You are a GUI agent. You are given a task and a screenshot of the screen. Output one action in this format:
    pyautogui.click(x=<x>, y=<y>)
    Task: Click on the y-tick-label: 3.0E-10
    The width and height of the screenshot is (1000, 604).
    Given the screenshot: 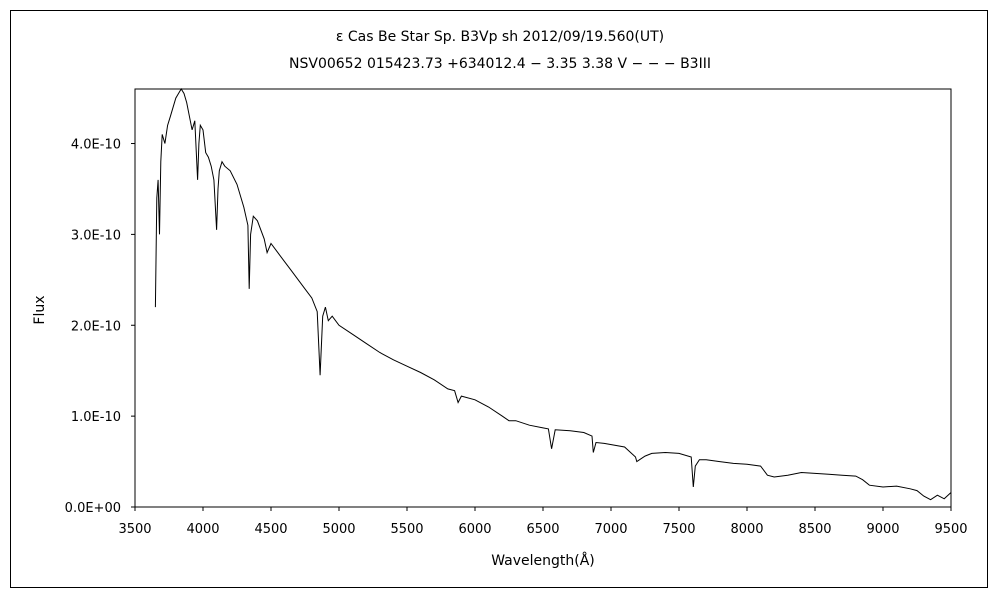 What is the action you would take?
    pyautogui.click(x=96, y=235)
    